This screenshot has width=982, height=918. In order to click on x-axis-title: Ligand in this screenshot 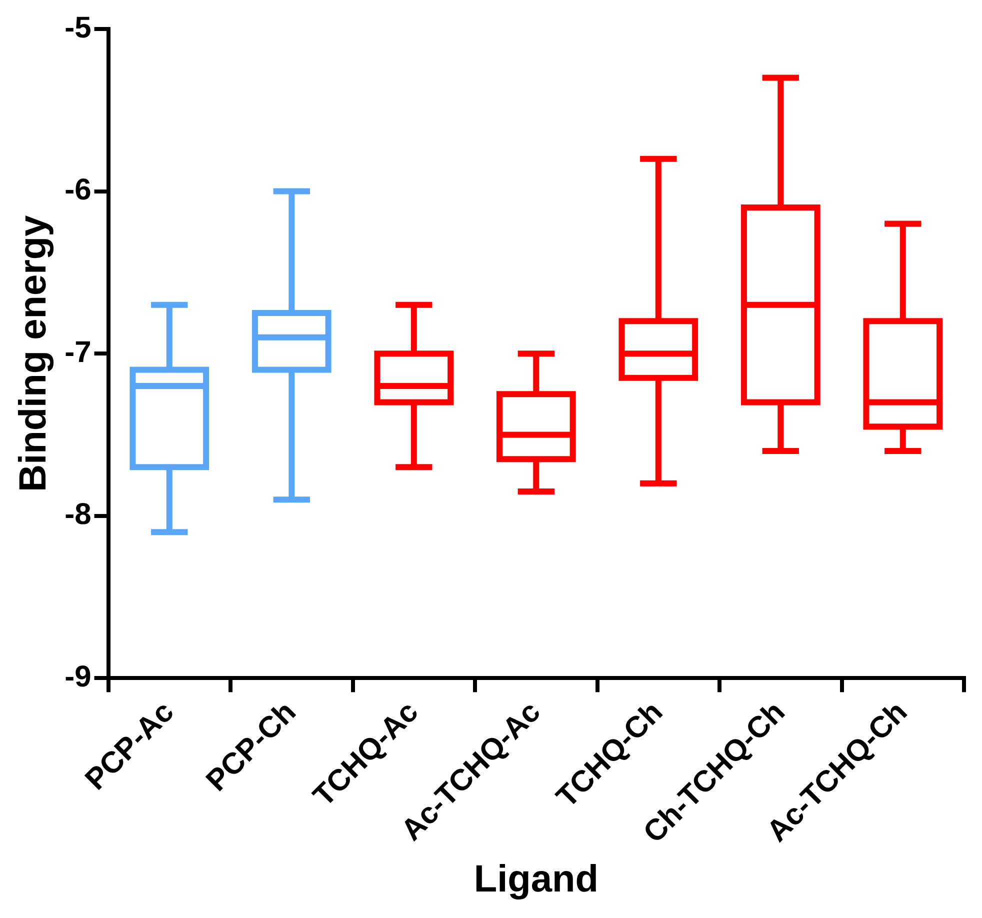, I will do `click(536, 879)`.